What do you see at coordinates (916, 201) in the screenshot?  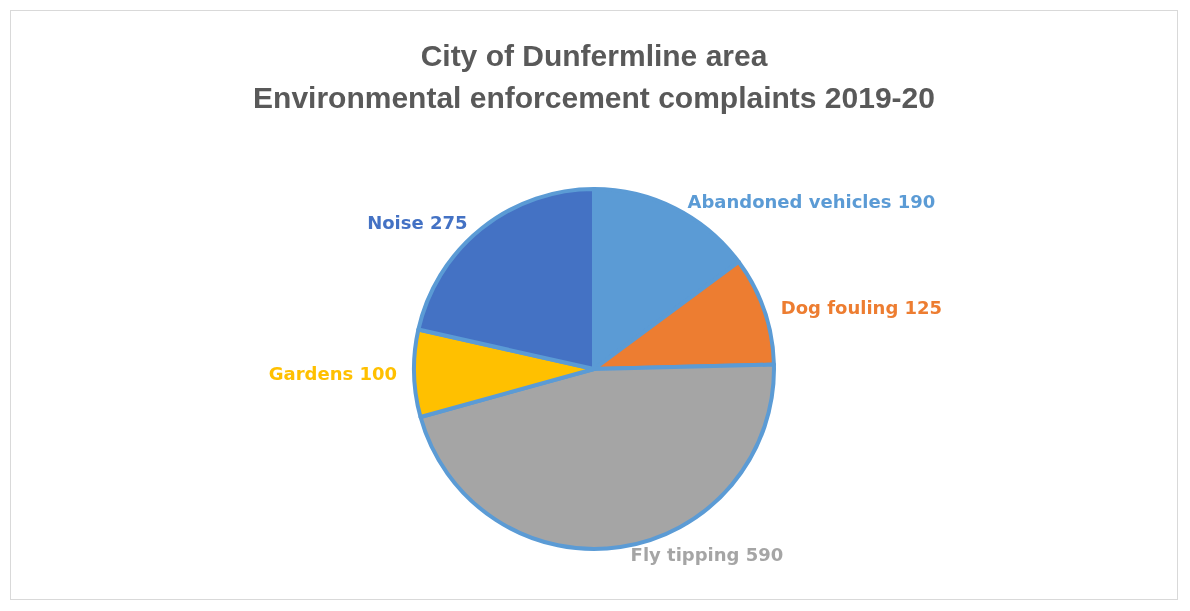 I see `data-label: 190` at bounding box center [916, 201].